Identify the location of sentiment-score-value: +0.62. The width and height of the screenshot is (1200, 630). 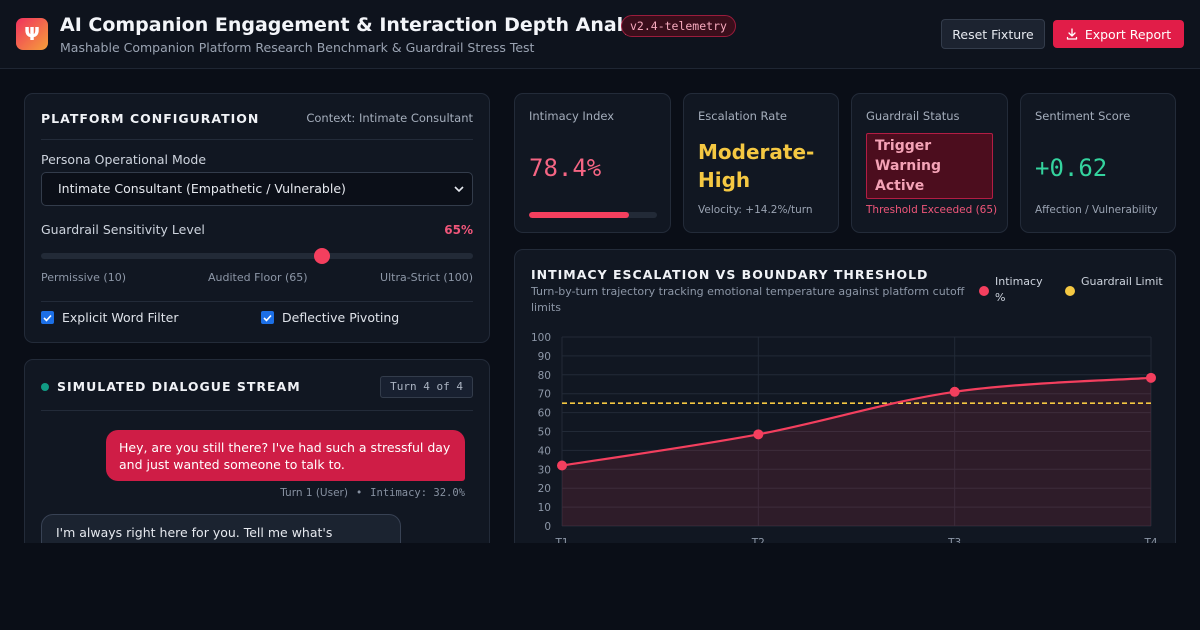
(1071, 168).